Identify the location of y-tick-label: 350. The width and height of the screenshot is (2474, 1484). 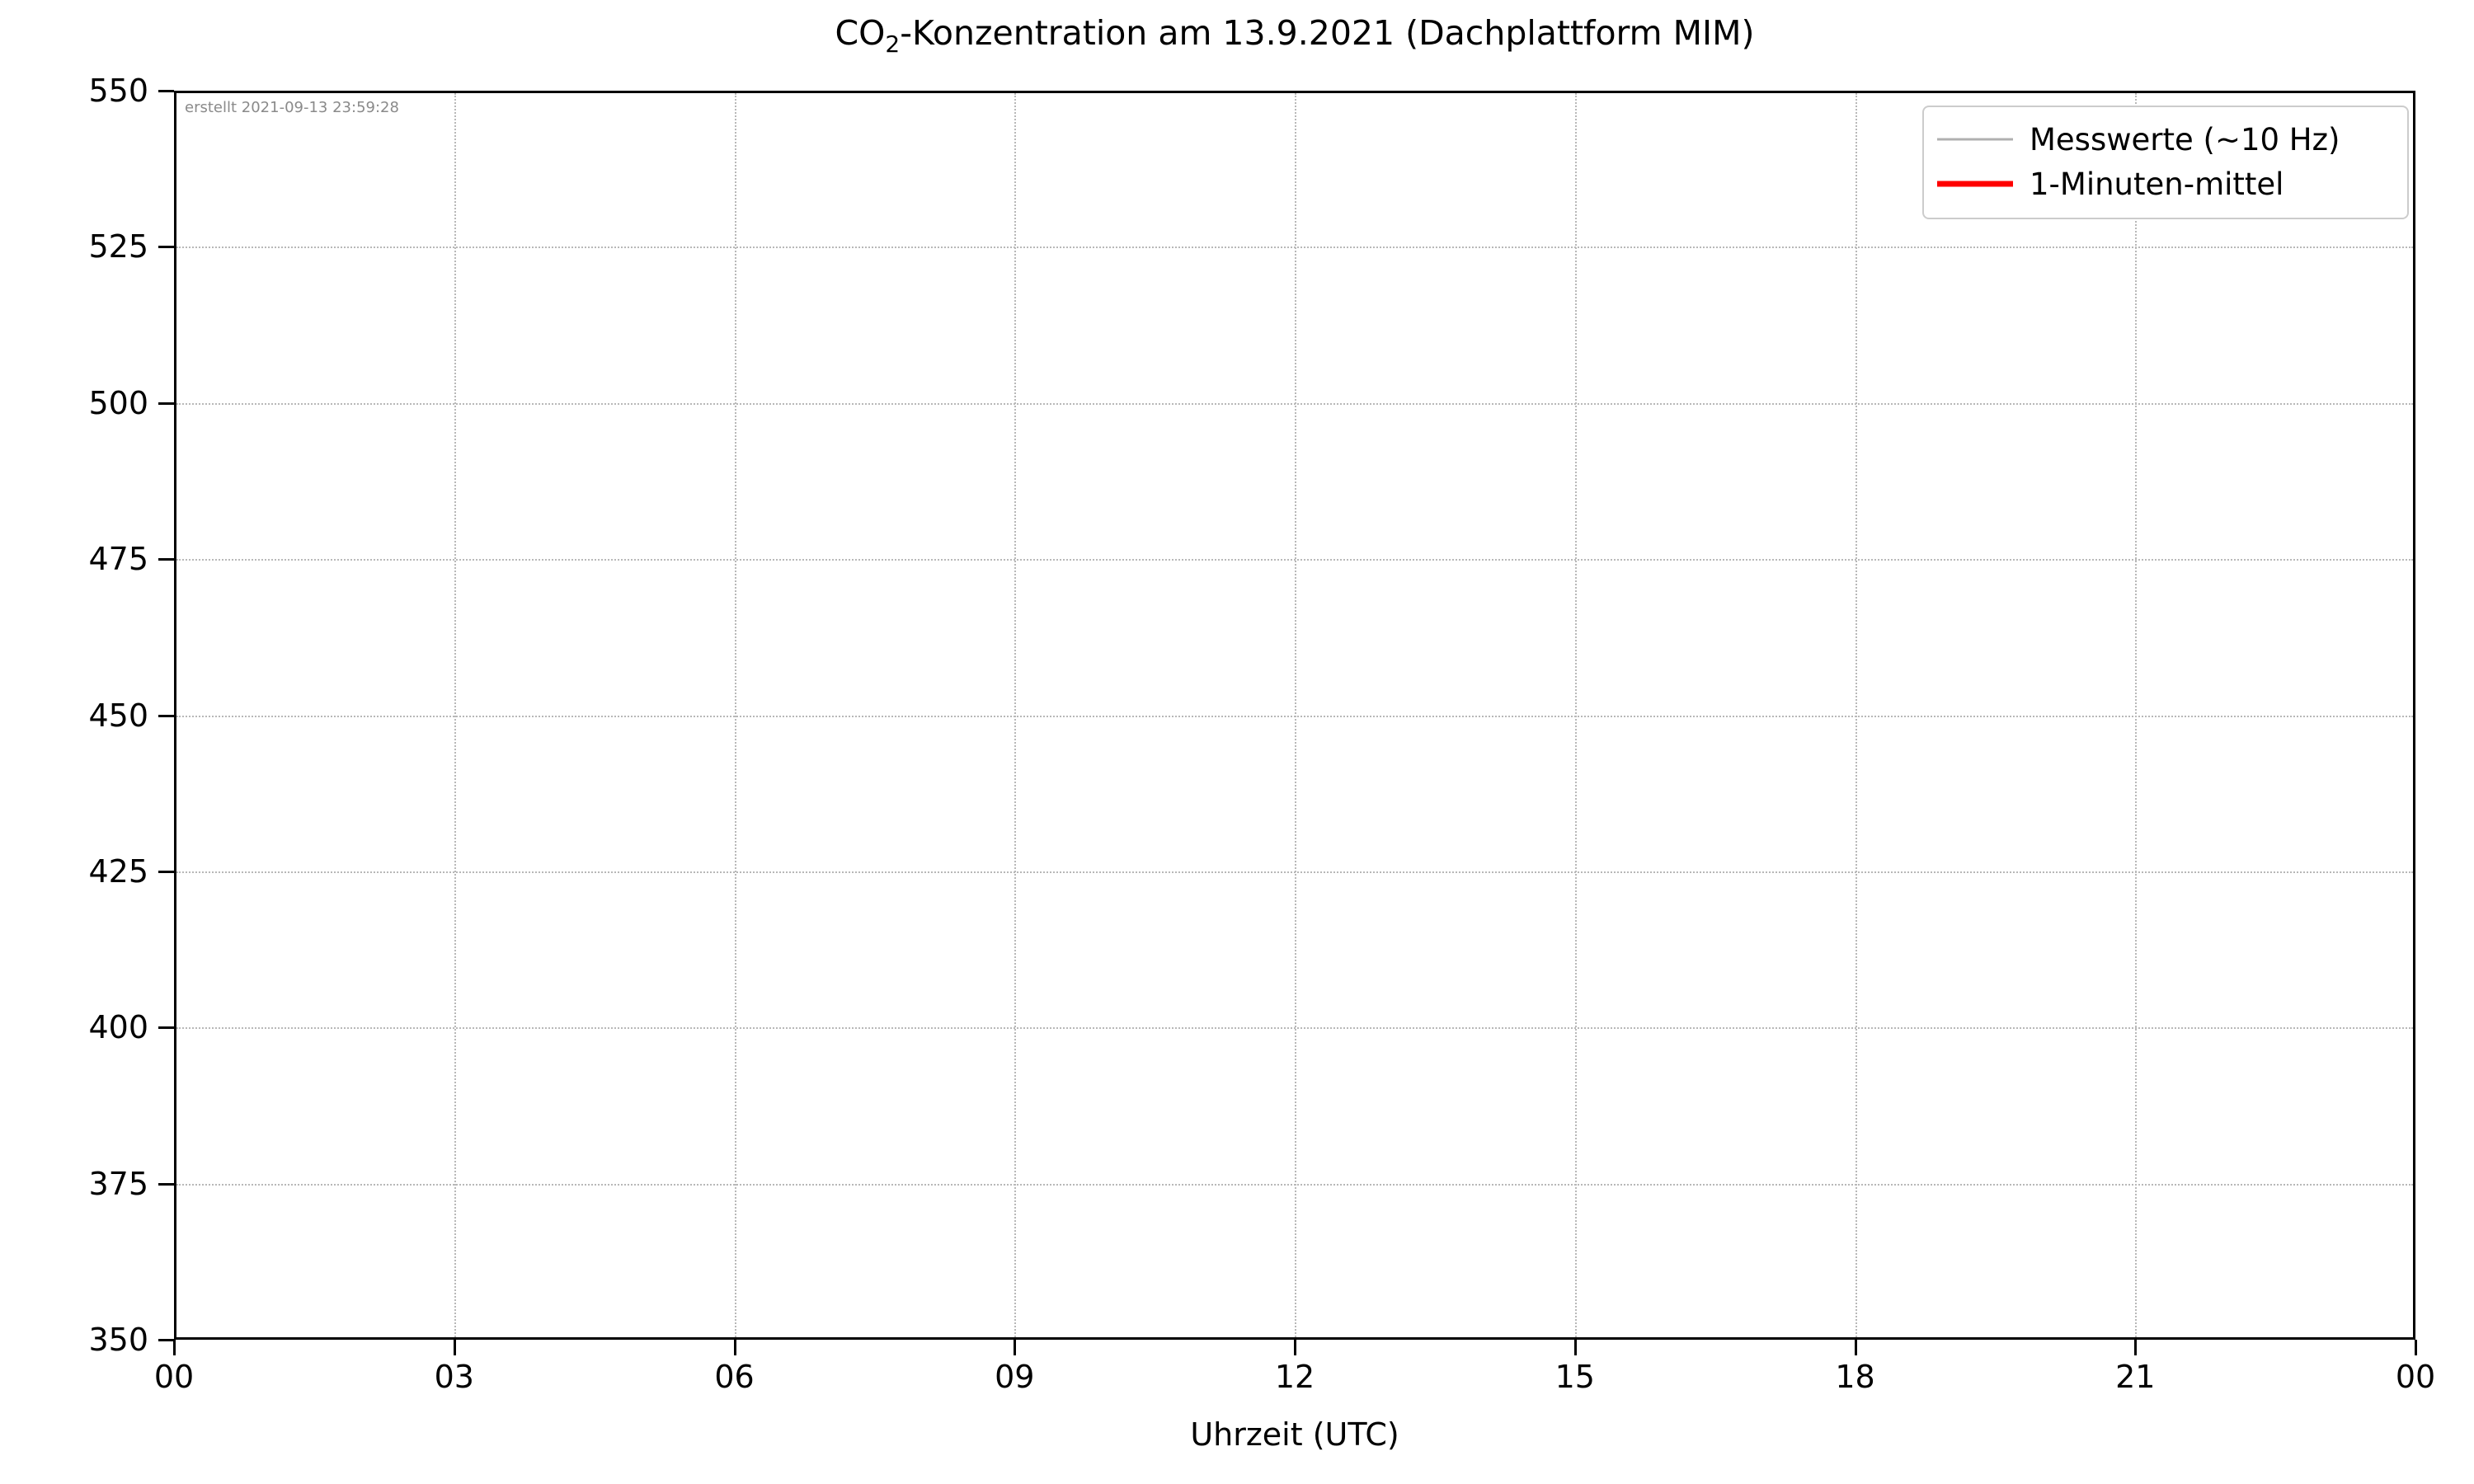
(118, 1340).